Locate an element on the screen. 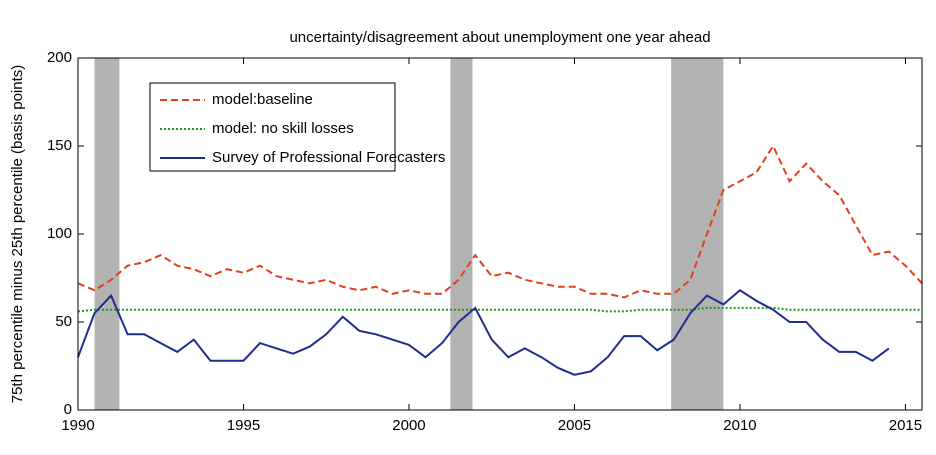  x-tick-label: 2005 is located at coordinates (574, 425).